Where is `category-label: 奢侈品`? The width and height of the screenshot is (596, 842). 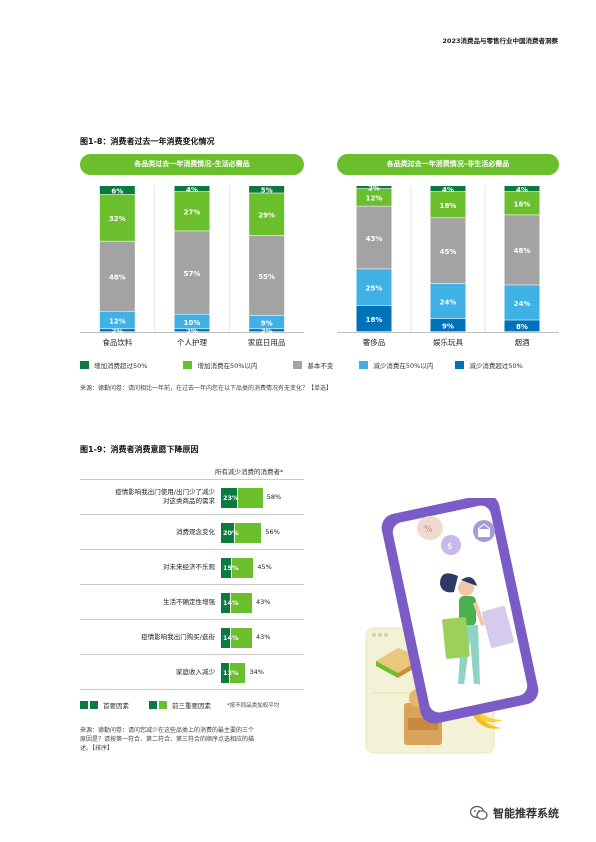 category-label: 奢侈品 is located at coordinates (374, 342).